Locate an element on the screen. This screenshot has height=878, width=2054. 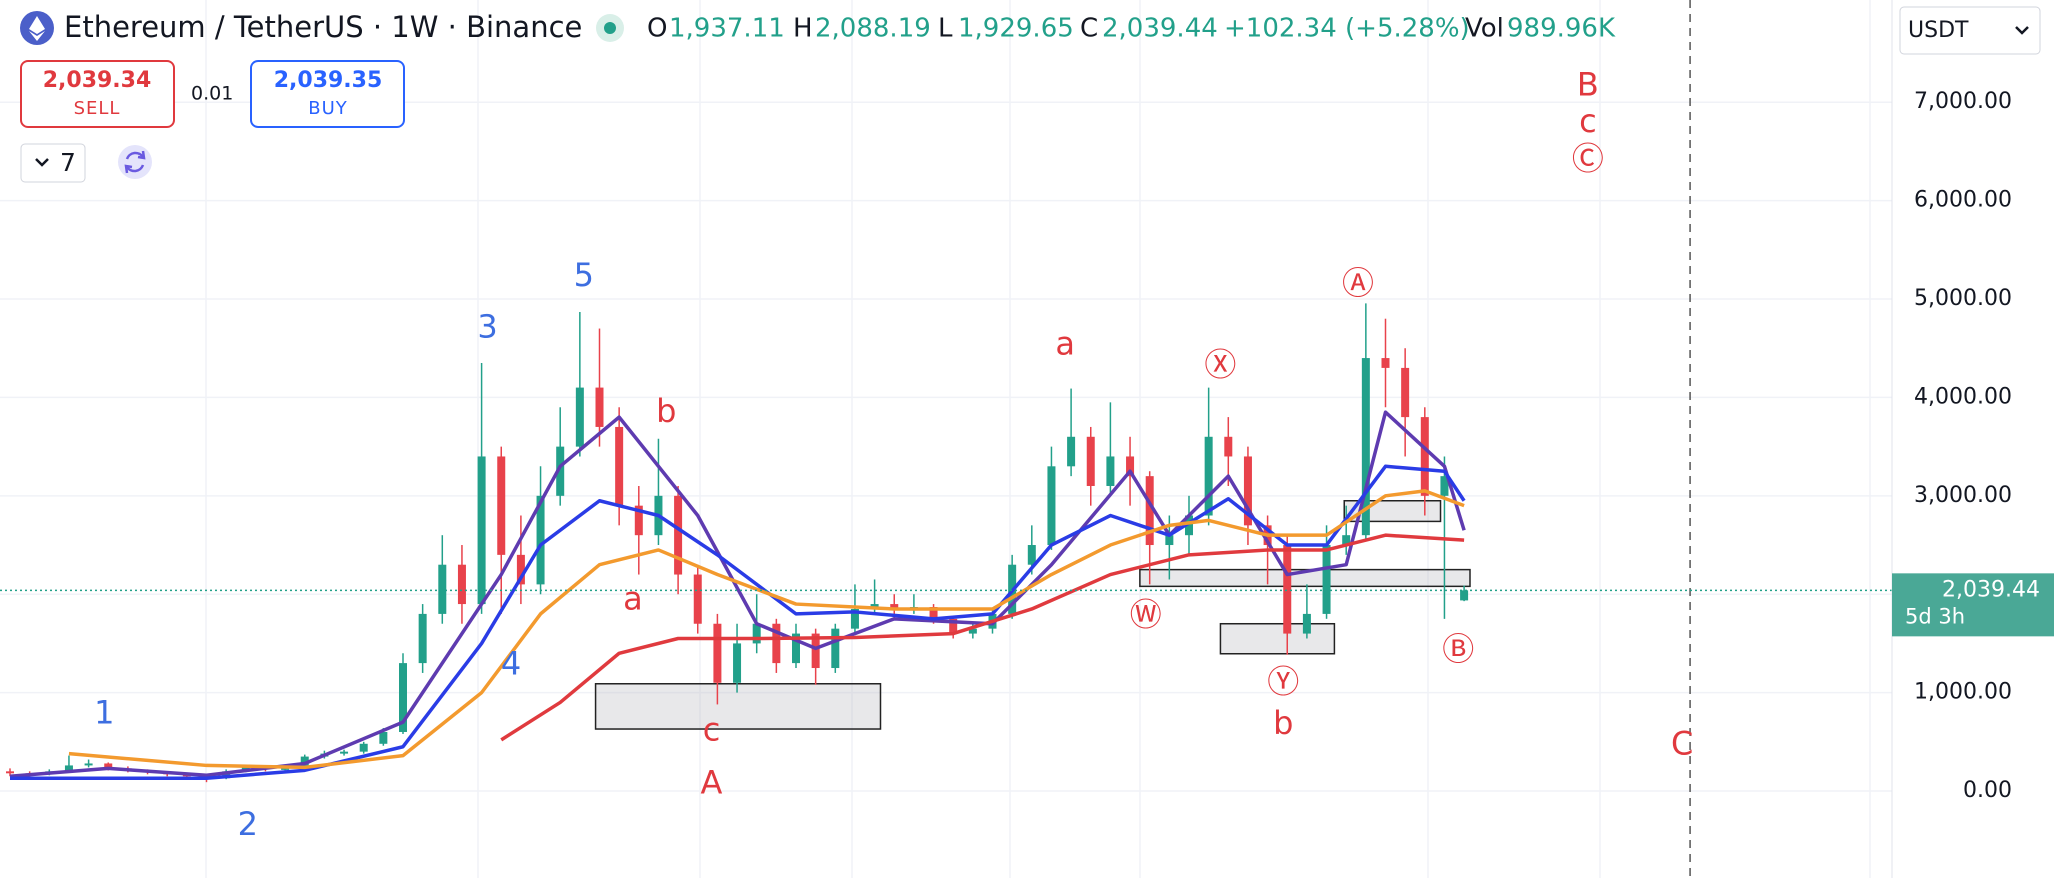
buy-price: 2,039.35 is located at coordinates (328, 80).